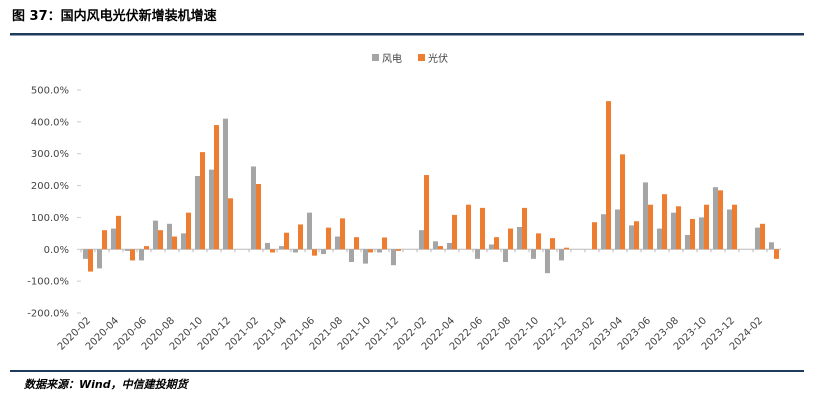 The width and height of the screenshot is (824, 408). What do you see at coordinates (50, 154) in the screenshot?
I see `y-tick-label: 300.0%` at bounding box center [50, 154].